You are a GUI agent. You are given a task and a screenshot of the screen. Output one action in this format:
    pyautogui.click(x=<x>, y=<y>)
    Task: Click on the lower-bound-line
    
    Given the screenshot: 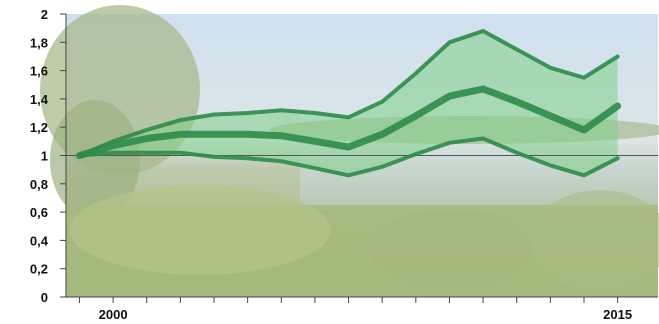 What is the action you would take?
    pyautogui.click(x=348, y=157)
    